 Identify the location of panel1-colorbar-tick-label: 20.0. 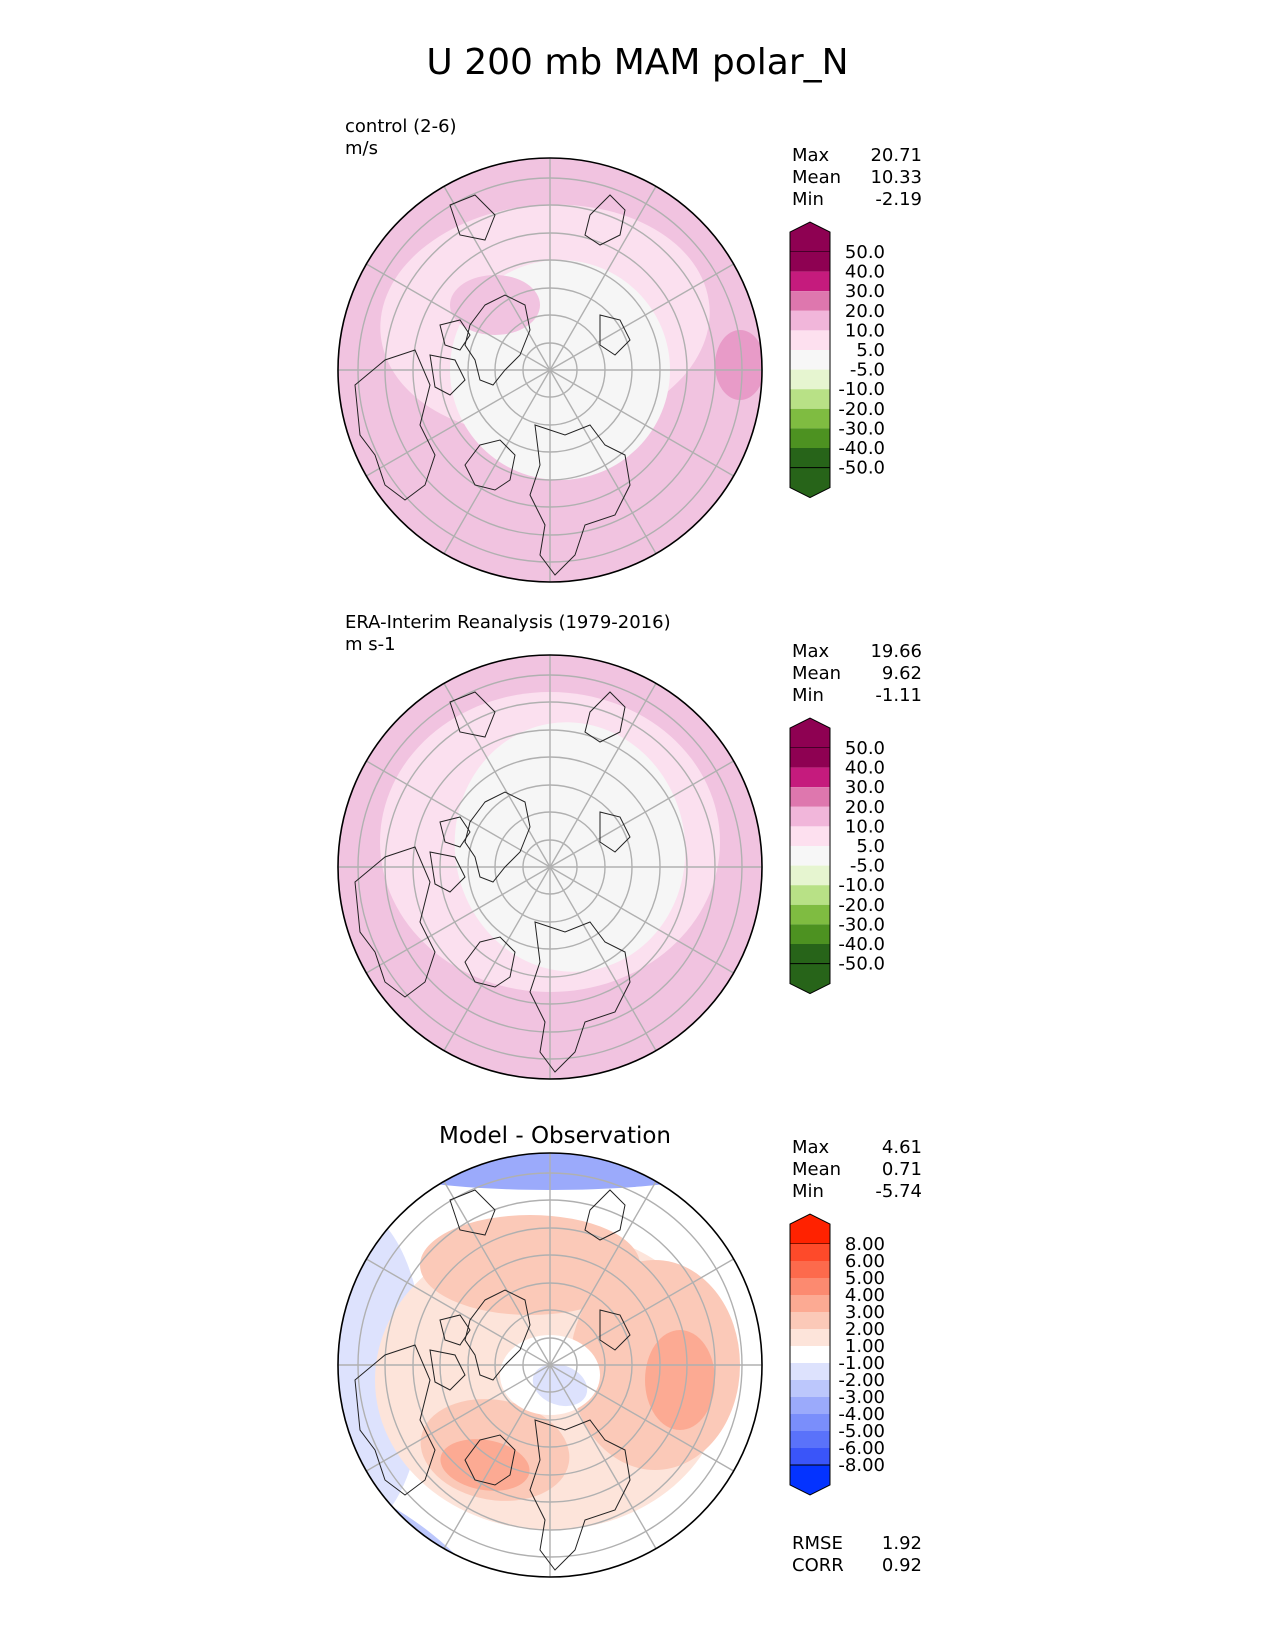
(865, 311).